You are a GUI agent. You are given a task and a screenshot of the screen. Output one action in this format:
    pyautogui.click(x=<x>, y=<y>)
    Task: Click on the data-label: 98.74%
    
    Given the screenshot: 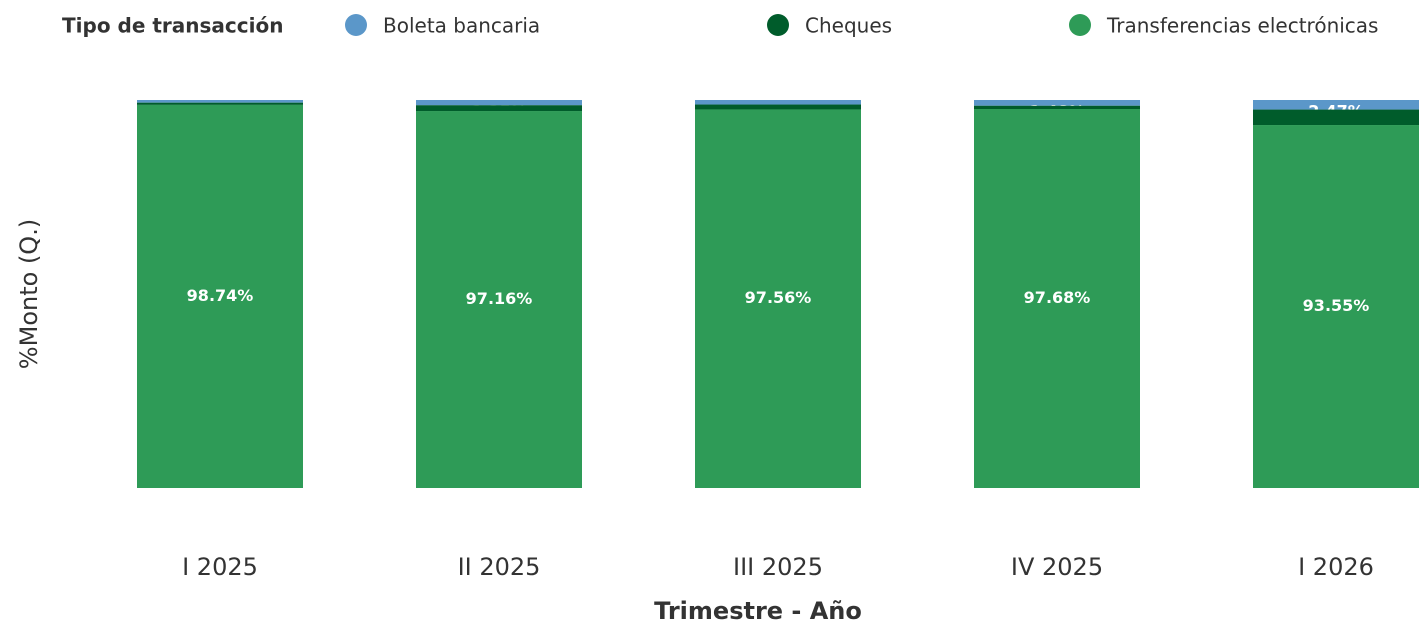 What is the action you would take?
    pyautogui.click(x=220, y=295)
    